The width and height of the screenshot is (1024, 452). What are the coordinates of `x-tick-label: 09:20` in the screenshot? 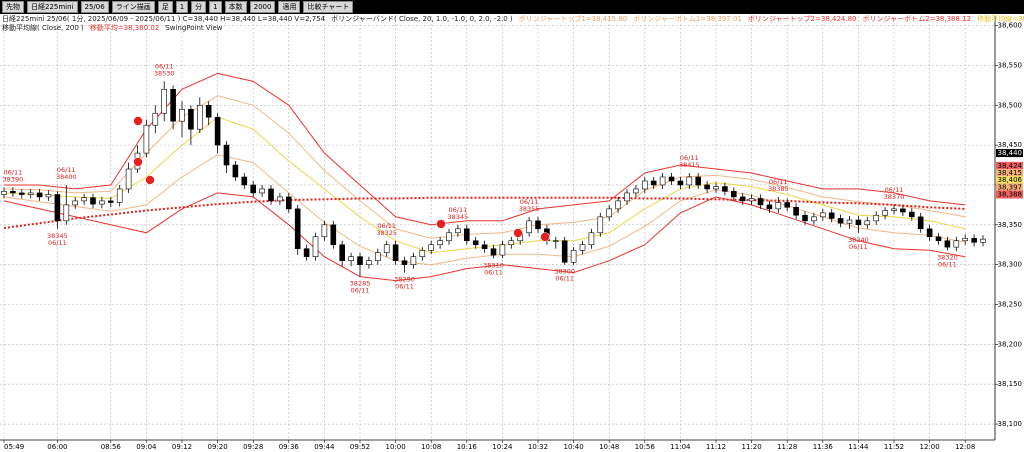 It's located at (218, 447).